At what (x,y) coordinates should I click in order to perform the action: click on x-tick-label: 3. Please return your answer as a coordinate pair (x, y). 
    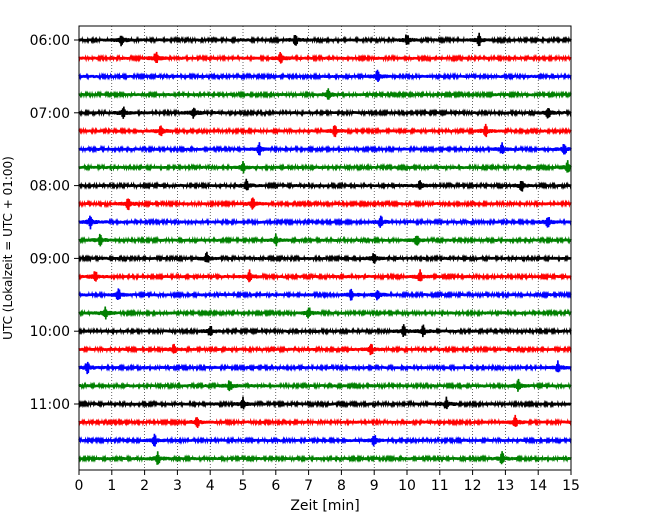
    Looking at the image, I should click on (177, 486).